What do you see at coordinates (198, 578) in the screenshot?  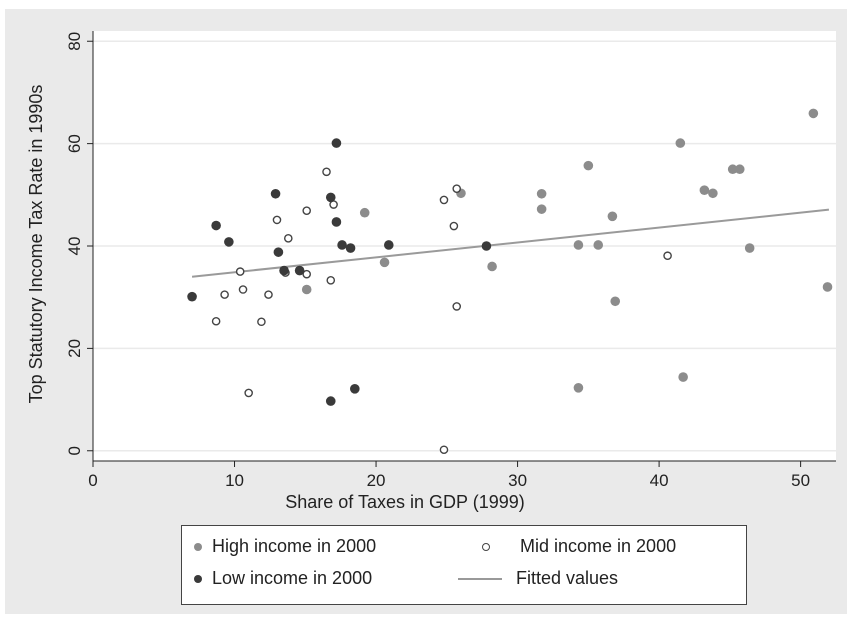 I see `low-income-marker-icon` at bounding box center [198, 578].